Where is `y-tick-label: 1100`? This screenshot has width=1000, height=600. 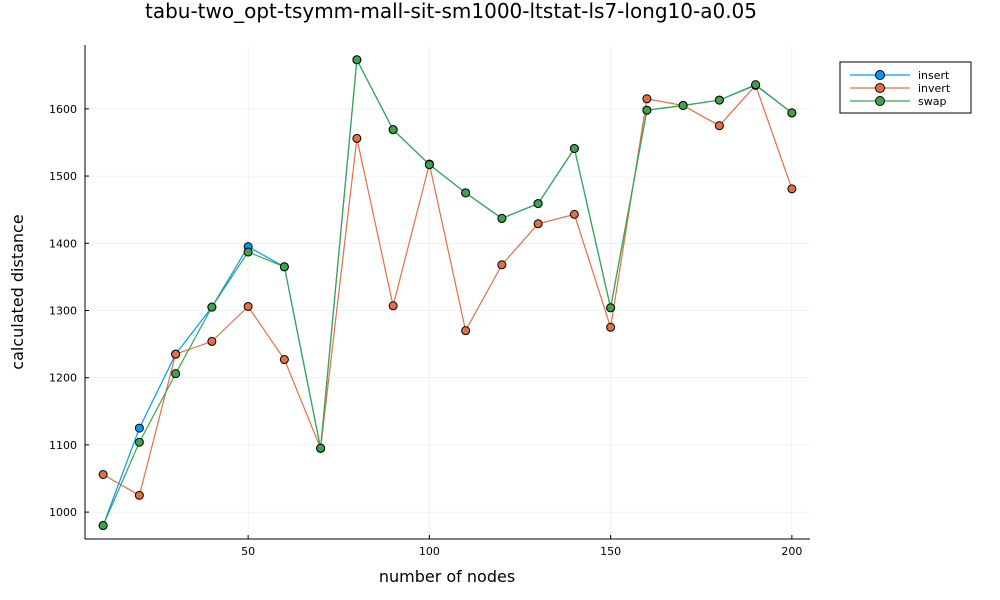 y-tick-label: 1100 is located at coordinates (63, 445).